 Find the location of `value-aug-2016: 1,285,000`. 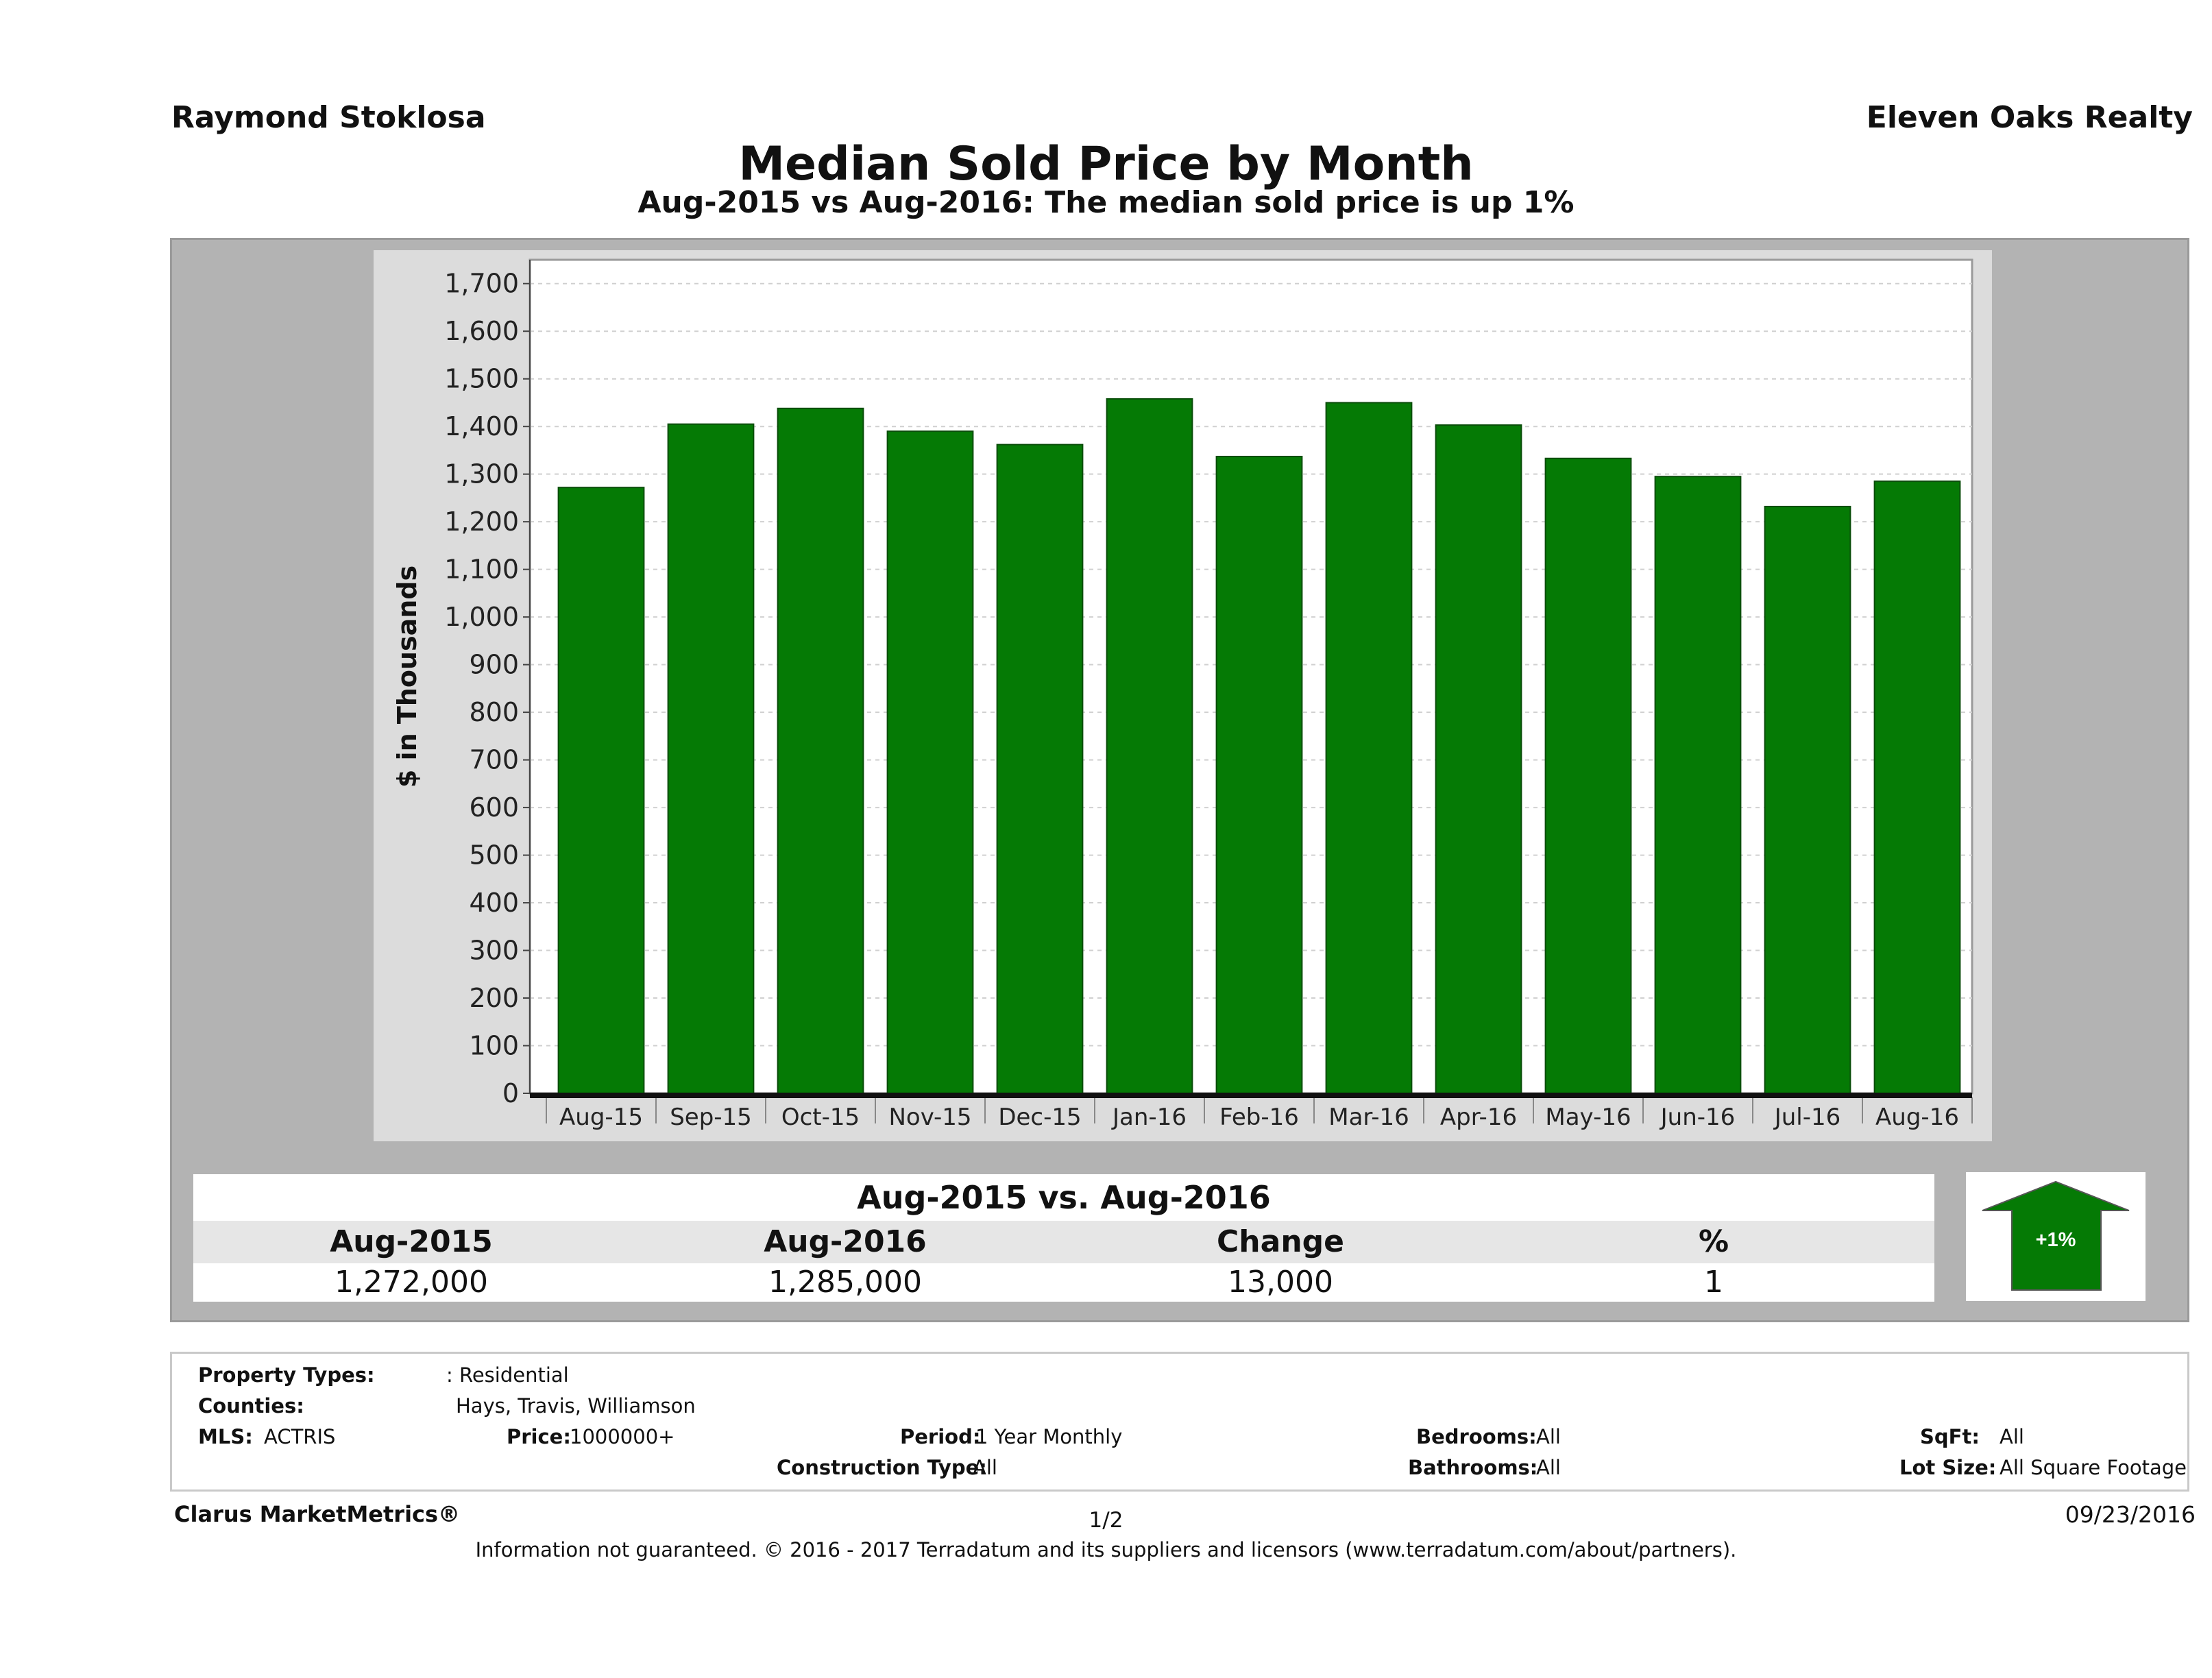

value-aug-2016: 1,285,000 is located at coordinates (845, 1282).